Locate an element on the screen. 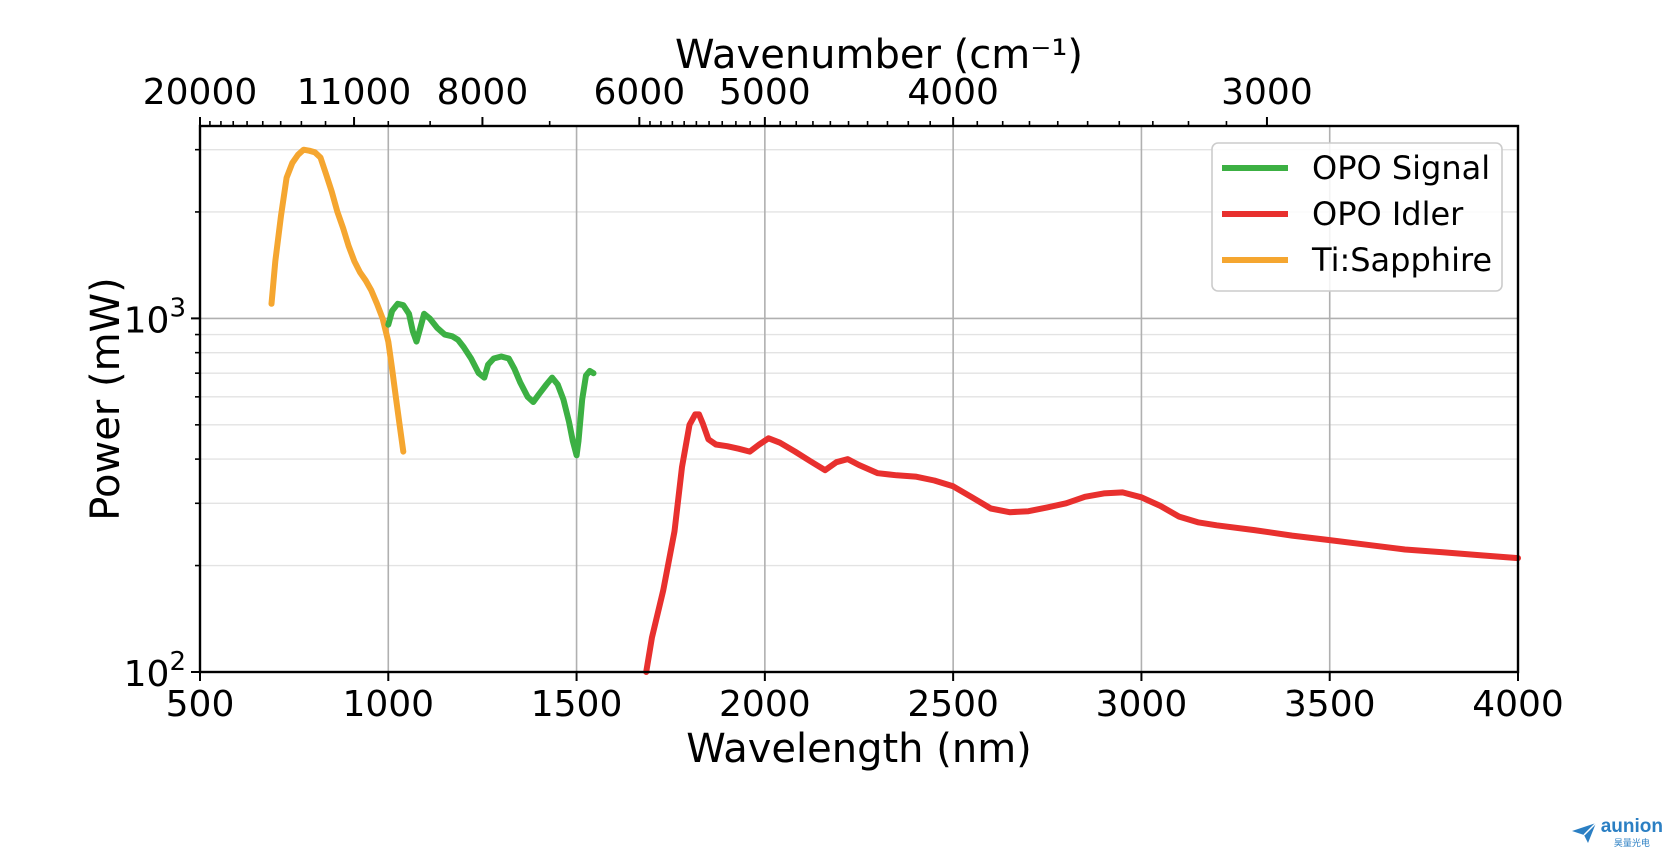 Image resolution: width=1675 pixels, height=857 pixels. y-tick-label: 10² is located at coordinates (155, 671).